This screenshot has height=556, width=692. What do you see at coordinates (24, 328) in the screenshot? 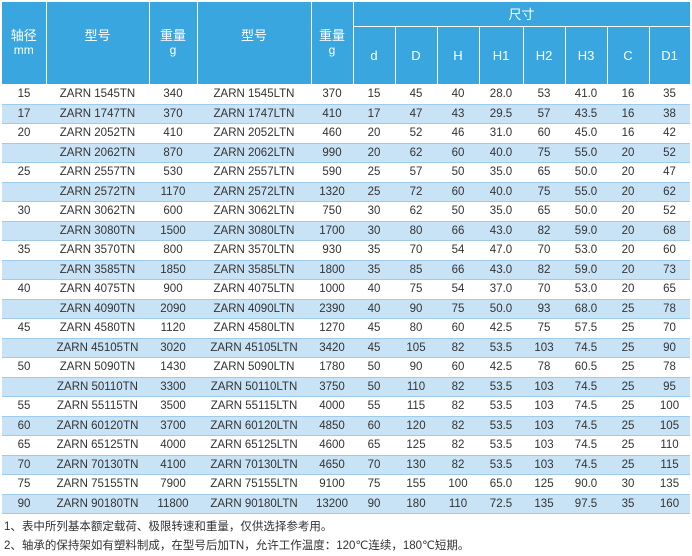
I see `cell-shaft: 45` at bounding box center [24, 328].